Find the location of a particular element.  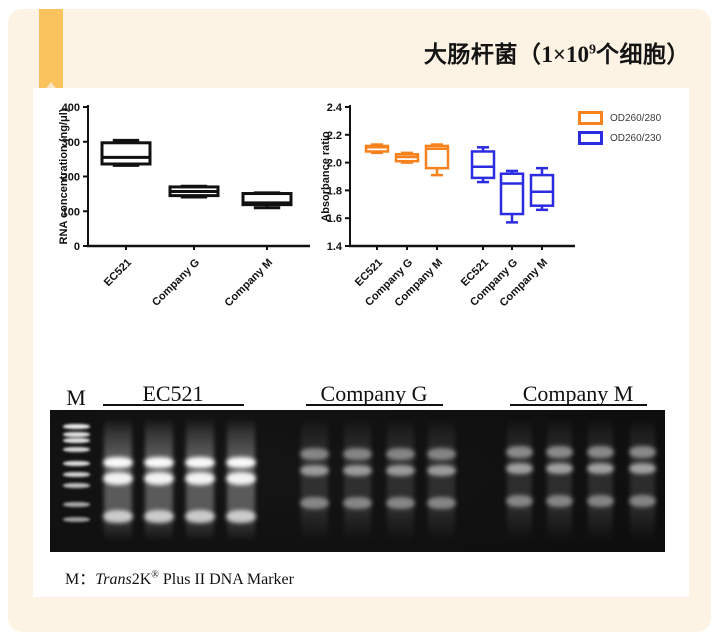

box-rna-concentration-company-m is located at coordinates (267, 200).